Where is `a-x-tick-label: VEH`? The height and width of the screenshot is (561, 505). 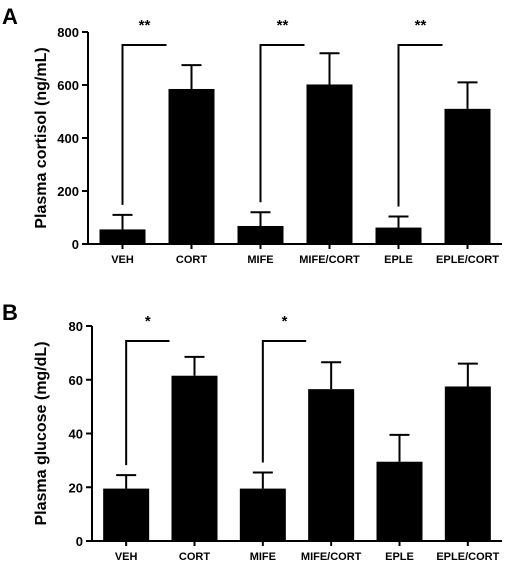 a-x-tick-label: VEH is located at coordinates (122, 260).